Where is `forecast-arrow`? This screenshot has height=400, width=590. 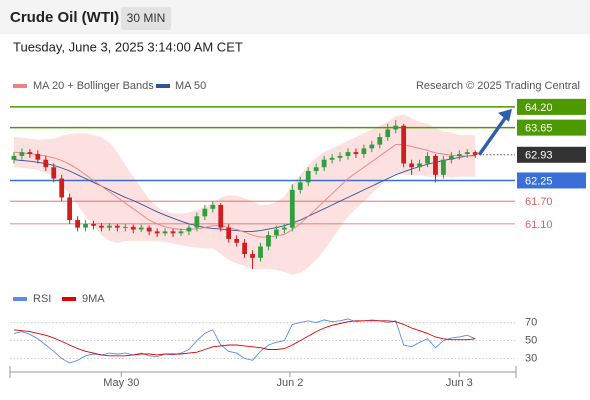
forecast-arrow is located at coordinates (492, 135).